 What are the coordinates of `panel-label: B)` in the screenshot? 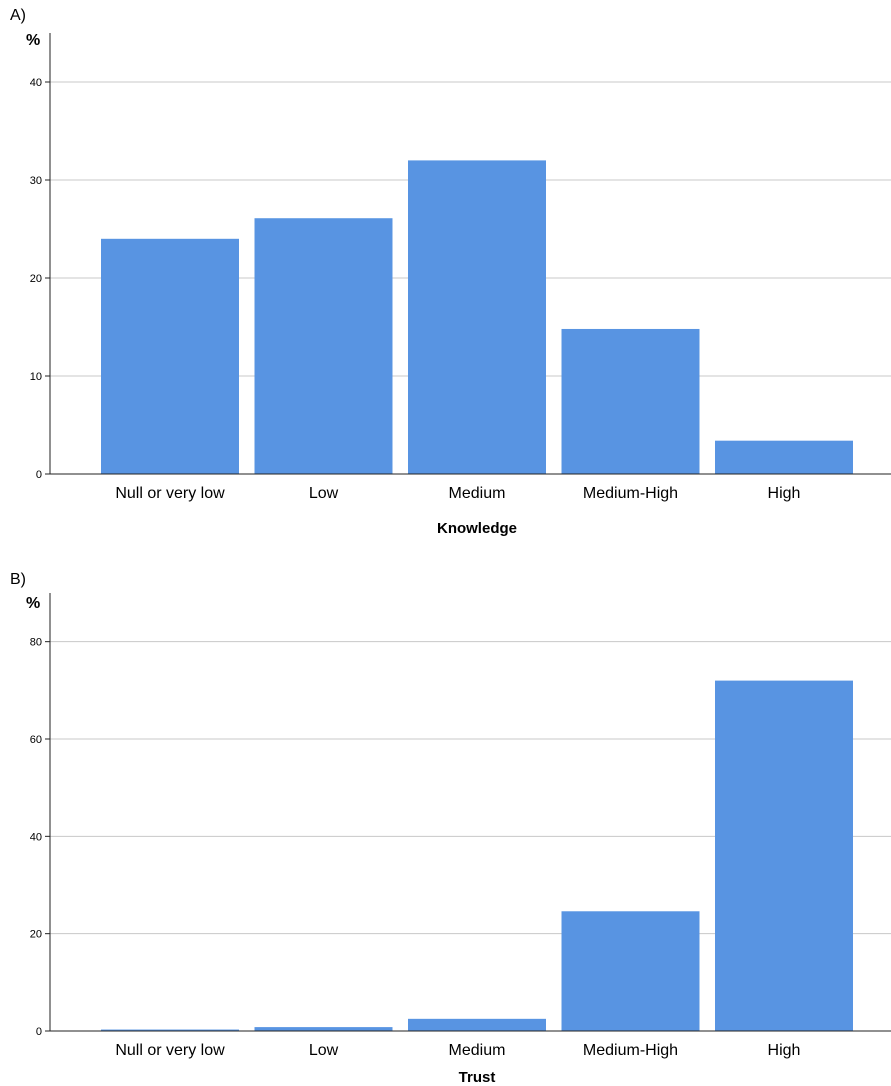 It's located at (18, 579).